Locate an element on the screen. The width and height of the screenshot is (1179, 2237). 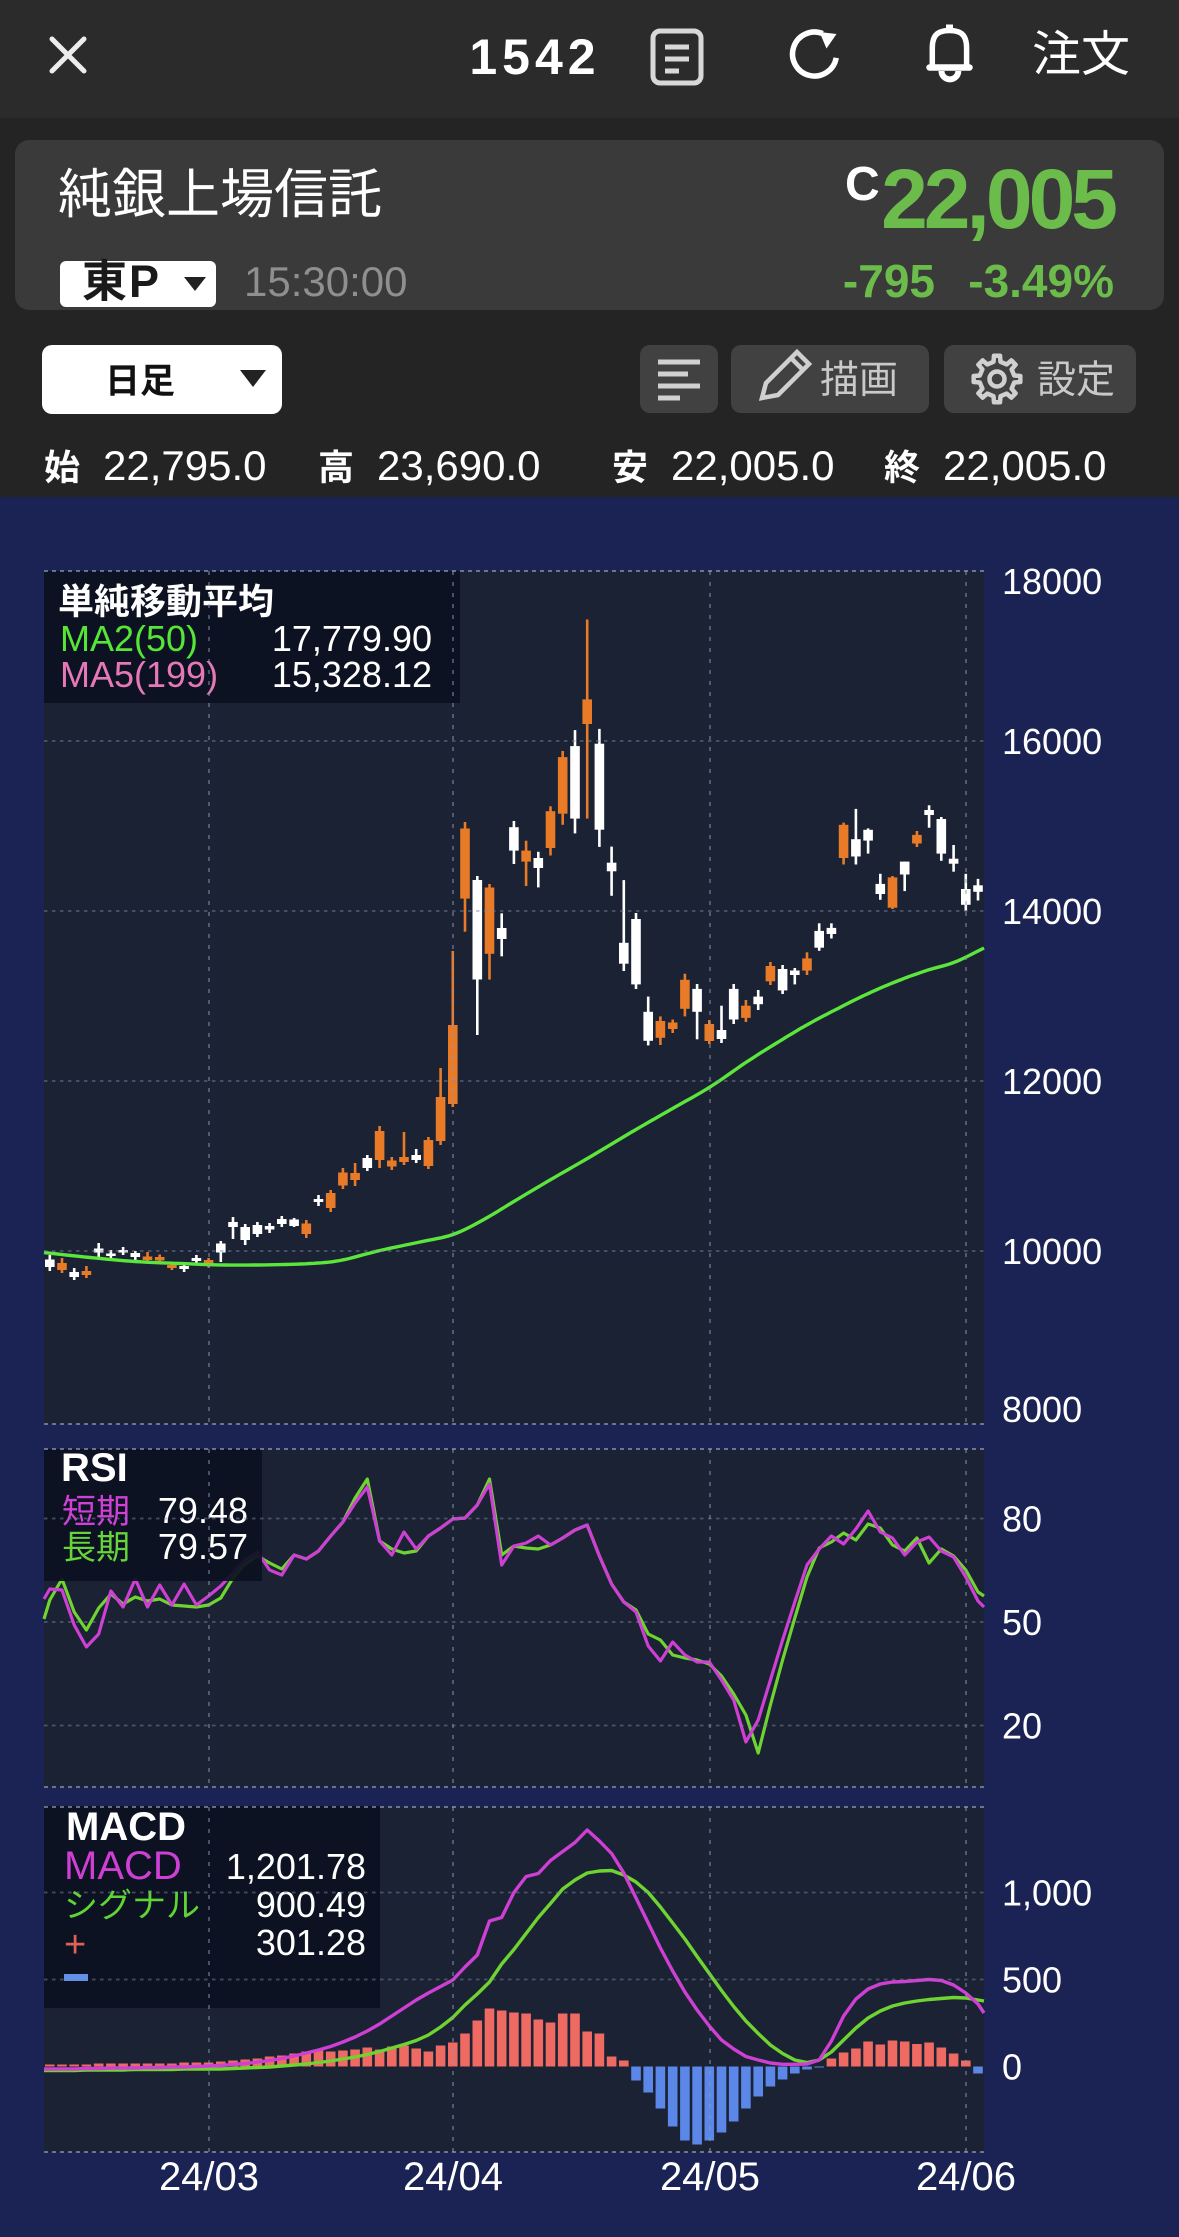
svg-text: 22,795.0 is located at coordinates (185, 465).